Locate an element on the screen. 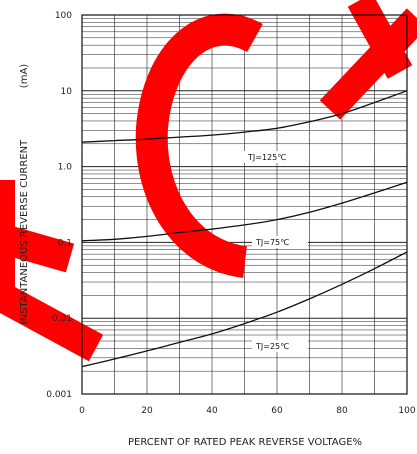 Image resolution: width=417 pixels, height=454 pixels. y-tick-labels: 0.001 0.01 0.1 1.0 10 100 is located at coordinates (59, 205).